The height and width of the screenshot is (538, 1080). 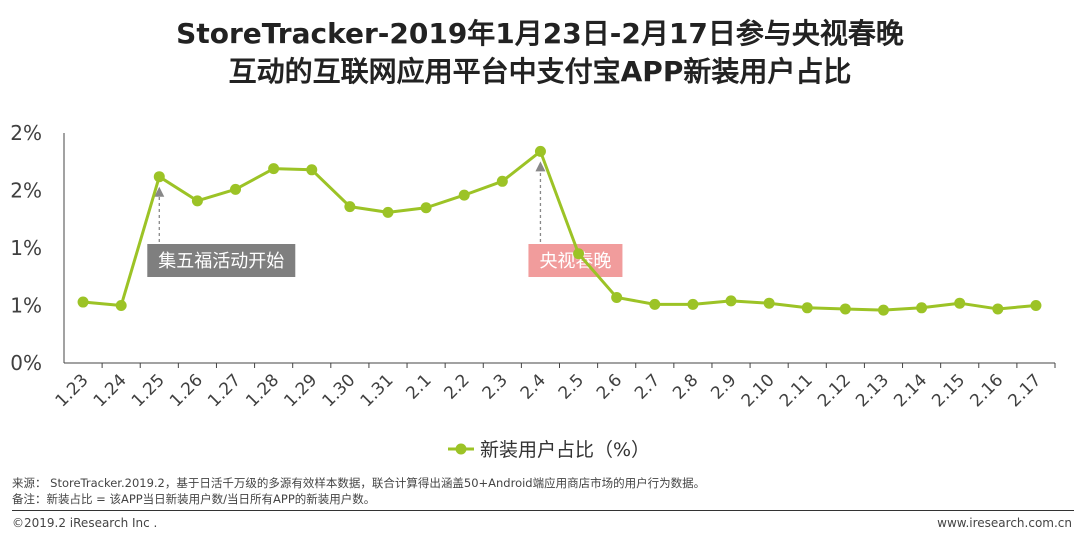 I want to click on legend: 新装用户占比（%）, so click(x=549, y=450).